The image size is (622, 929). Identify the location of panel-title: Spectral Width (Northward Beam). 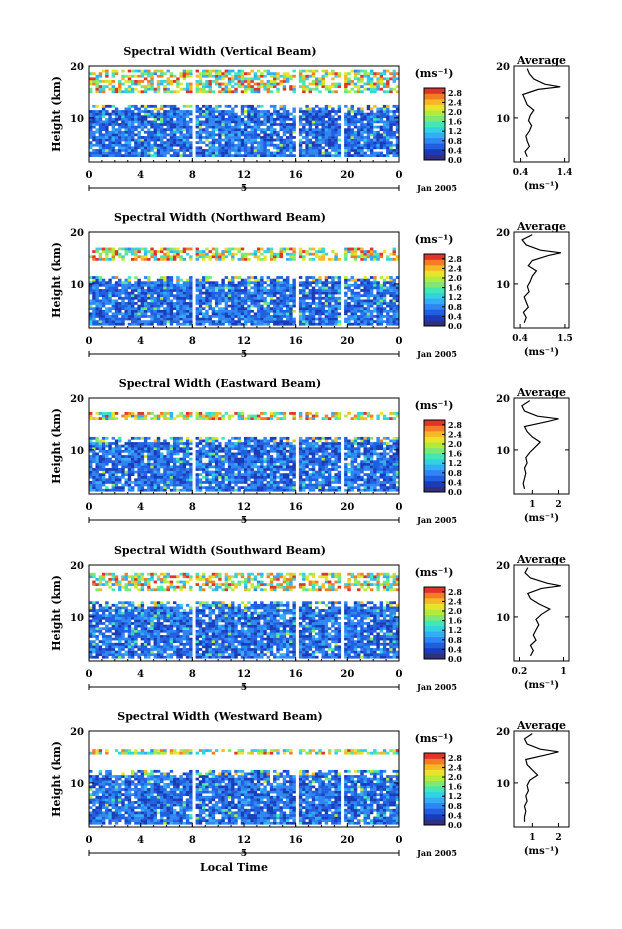
(220, 217).